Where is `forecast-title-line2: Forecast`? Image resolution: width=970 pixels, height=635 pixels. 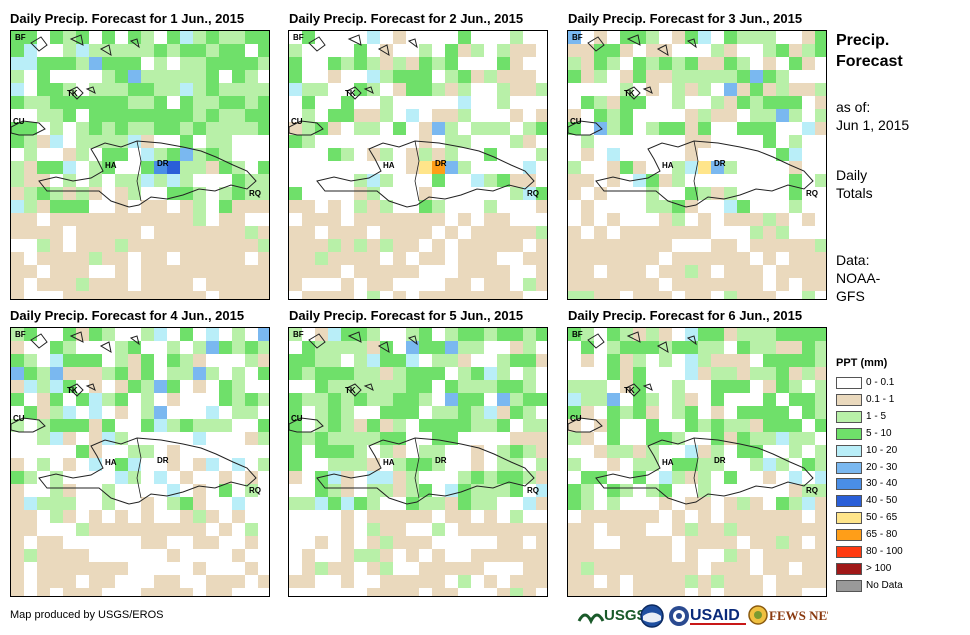
forecast-title-line2: Forecast is located at coordinates (869, 61).